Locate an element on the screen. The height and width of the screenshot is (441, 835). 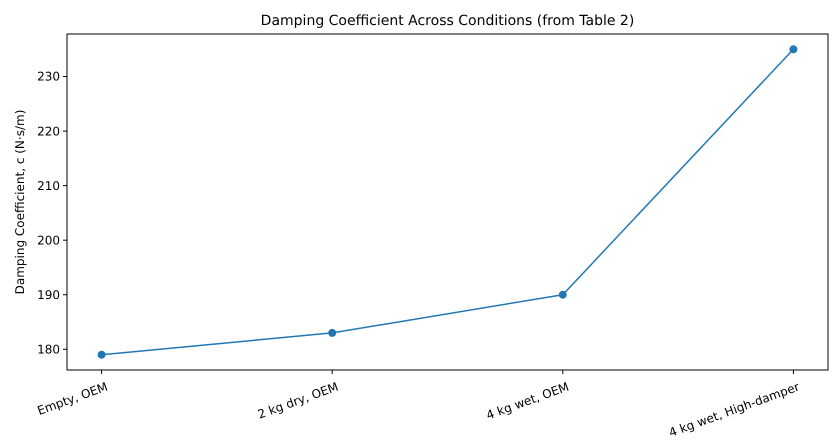
y-tick-label: 180 is located at coordinates (48, 349).